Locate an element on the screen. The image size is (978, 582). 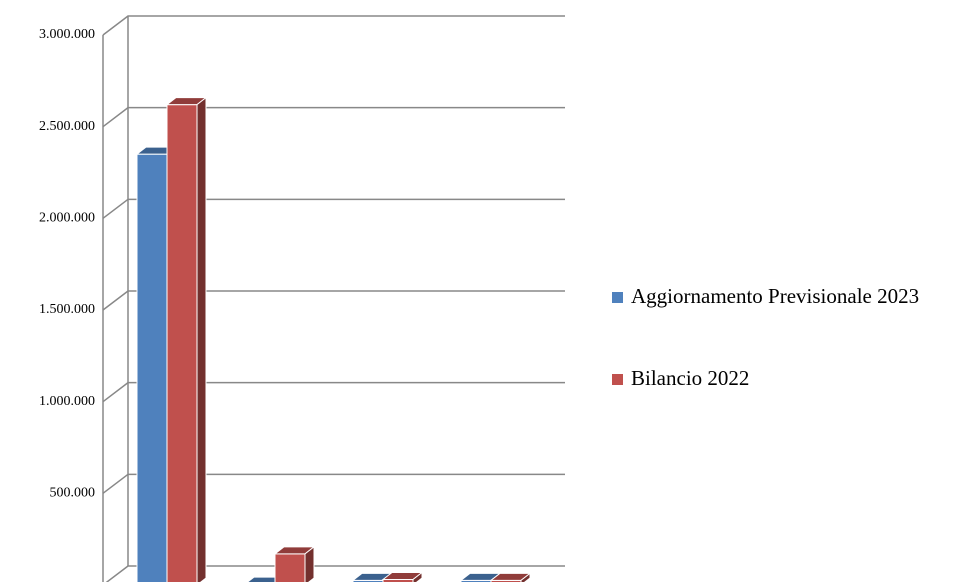
legend-item: Aggiornamento Previsionale 2023 is located at coordinates (792, 296).